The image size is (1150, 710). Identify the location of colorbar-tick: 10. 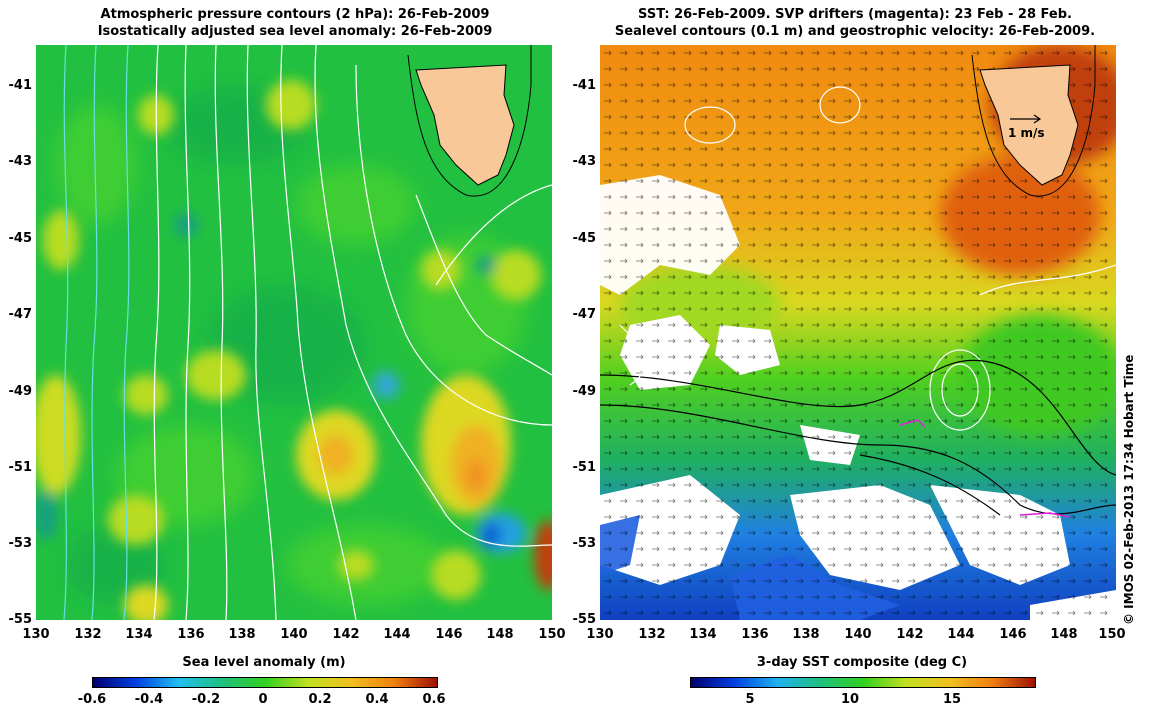
(850, 699).